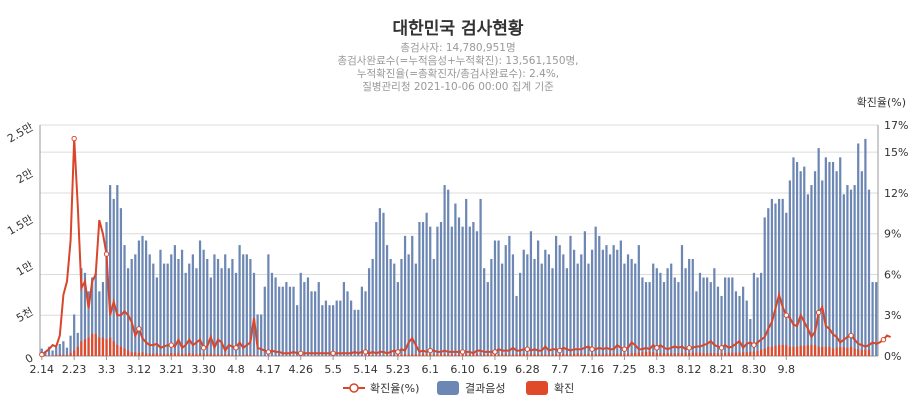  I want to click on right-tick-label: 3%, so click(892, 315).